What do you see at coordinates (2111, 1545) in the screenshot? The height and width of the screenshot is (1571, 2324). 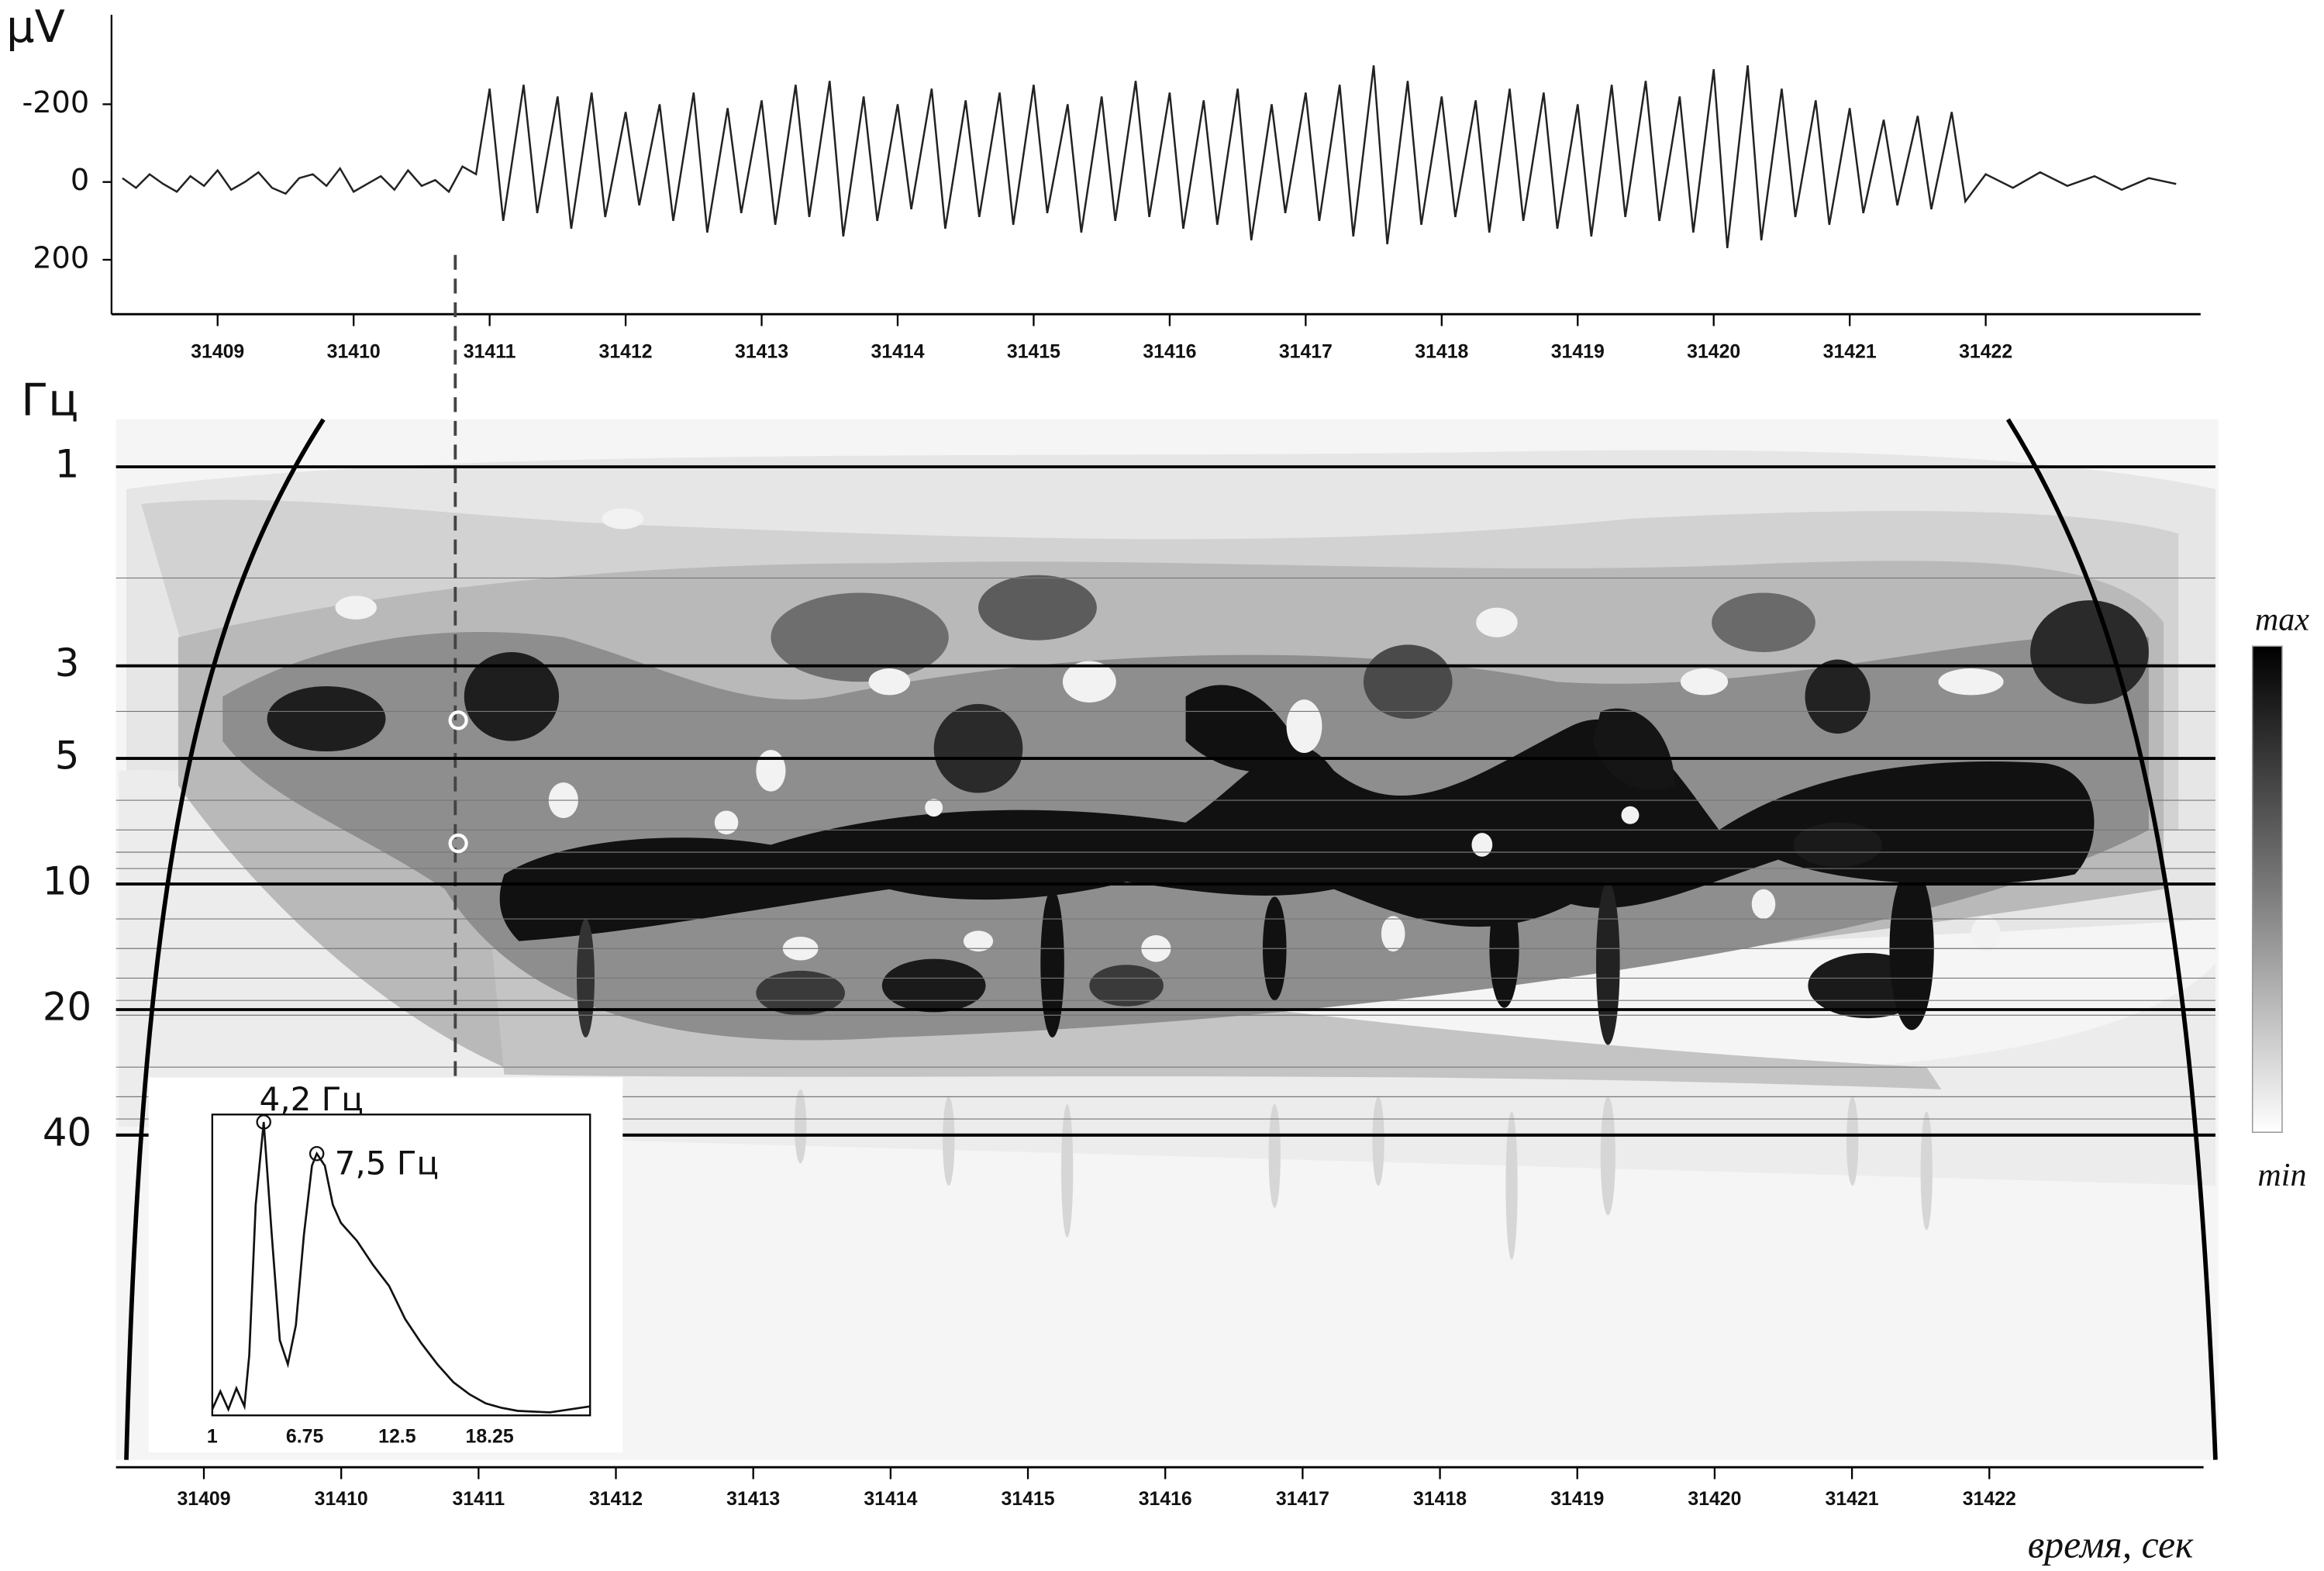 I see `x-axis-label: время, сек` at bounding box center [2111, 1545].